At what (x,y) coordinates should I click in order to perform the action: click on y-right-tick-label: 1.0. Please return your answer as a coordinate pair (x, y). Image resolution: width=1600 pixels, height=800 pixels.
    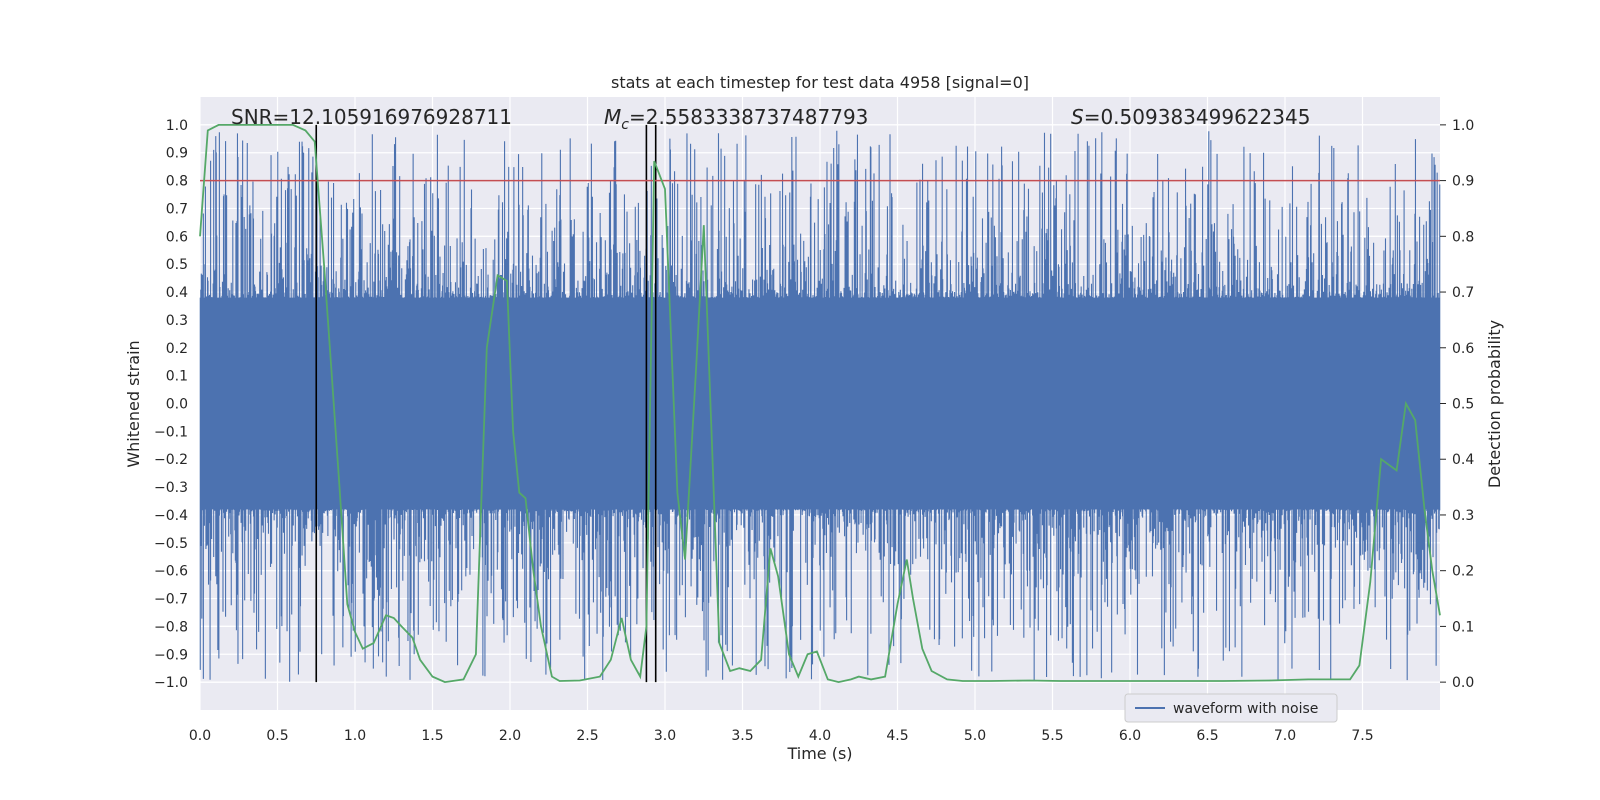
    Looking at the image, I should click on (1463, 126).